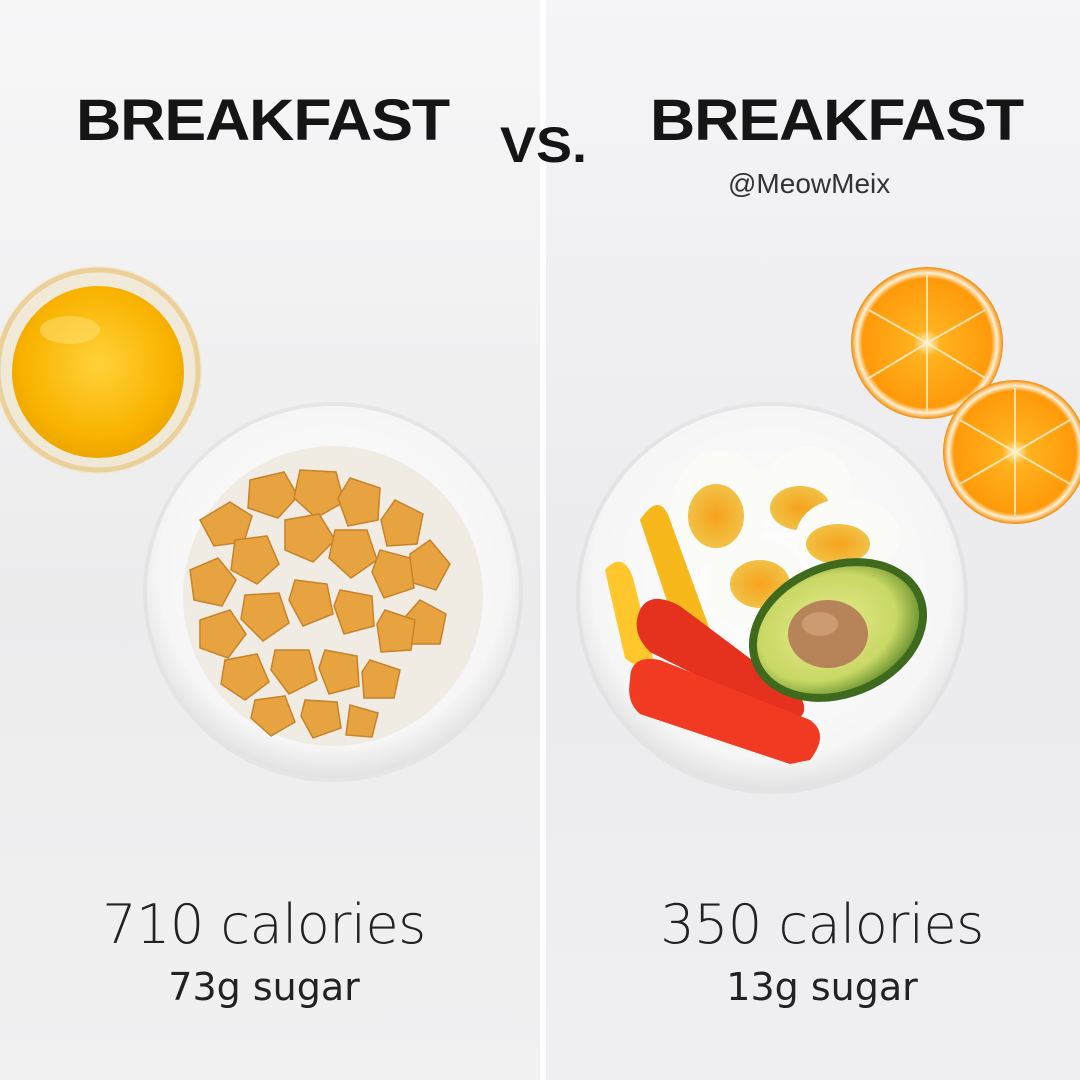  I want to click on cereal-bowl, so click(333, 592).